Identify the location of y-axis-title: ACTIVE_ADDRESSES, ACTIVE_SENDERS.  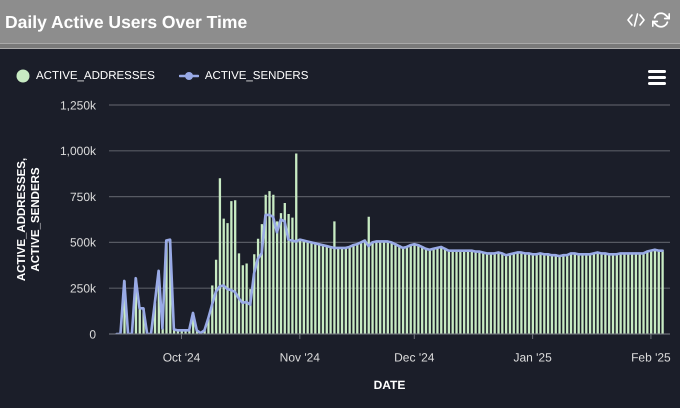
(29, 220).